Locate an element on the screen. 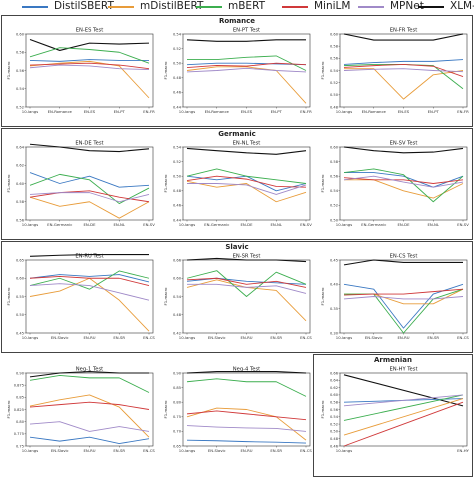 The width and height of the screenshot is (474, 478). group-title-armenian: Armenian is located at coordinates (392, 360).